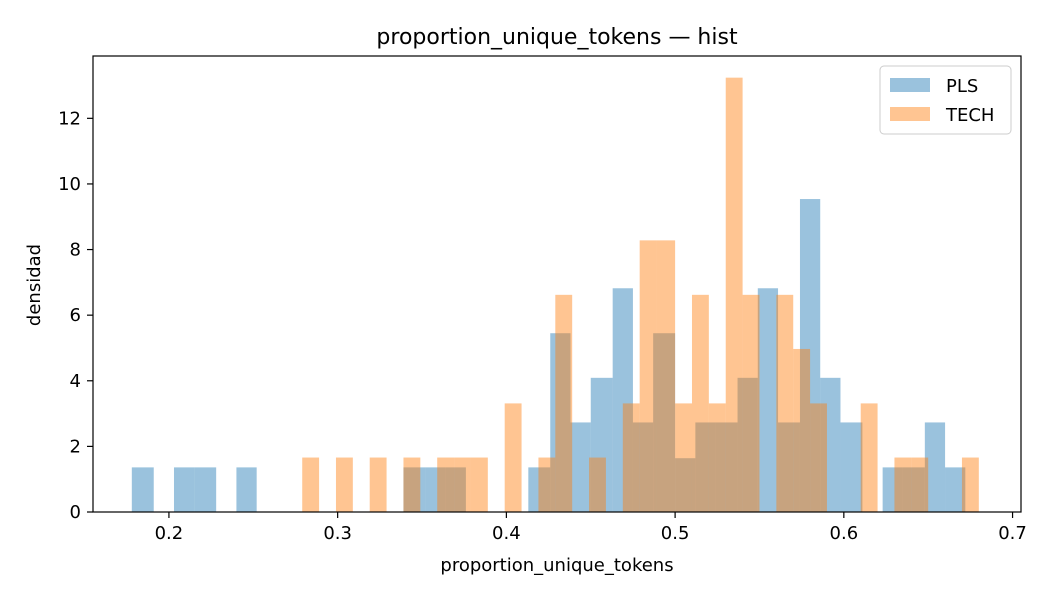  Describe the element at coordinates (910, 114) in the screenshot. I see `legend-swatch-tech` at that location.